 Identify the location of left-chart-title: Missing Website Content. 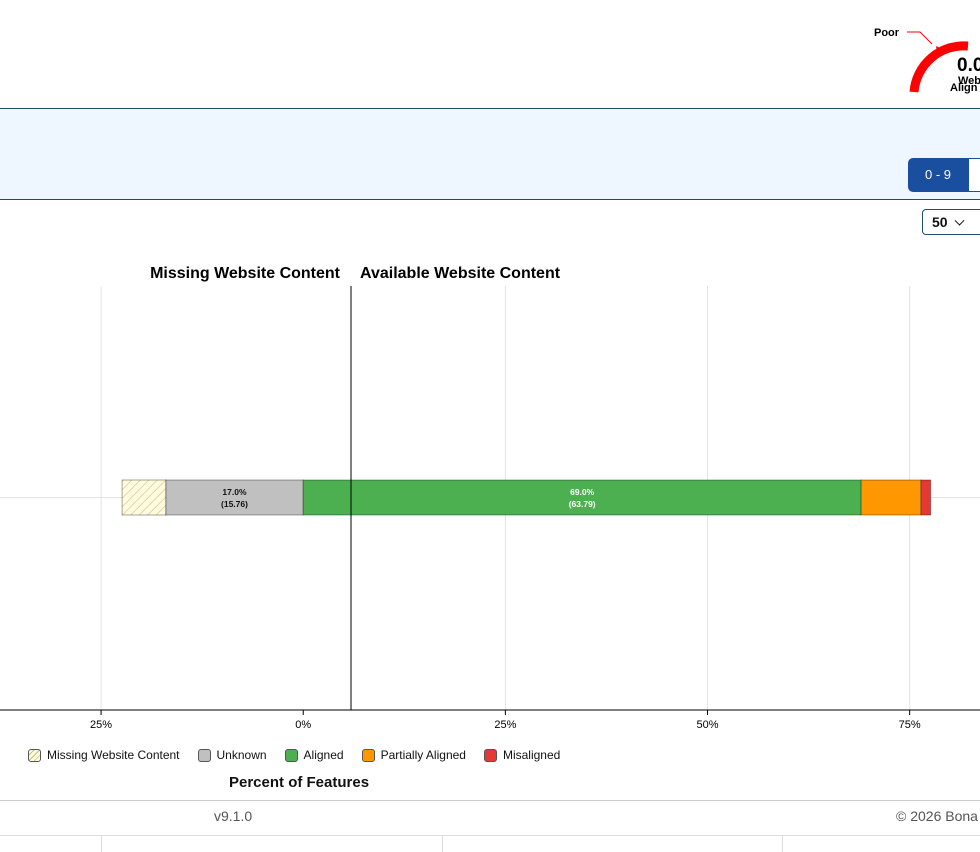
(245, 273).